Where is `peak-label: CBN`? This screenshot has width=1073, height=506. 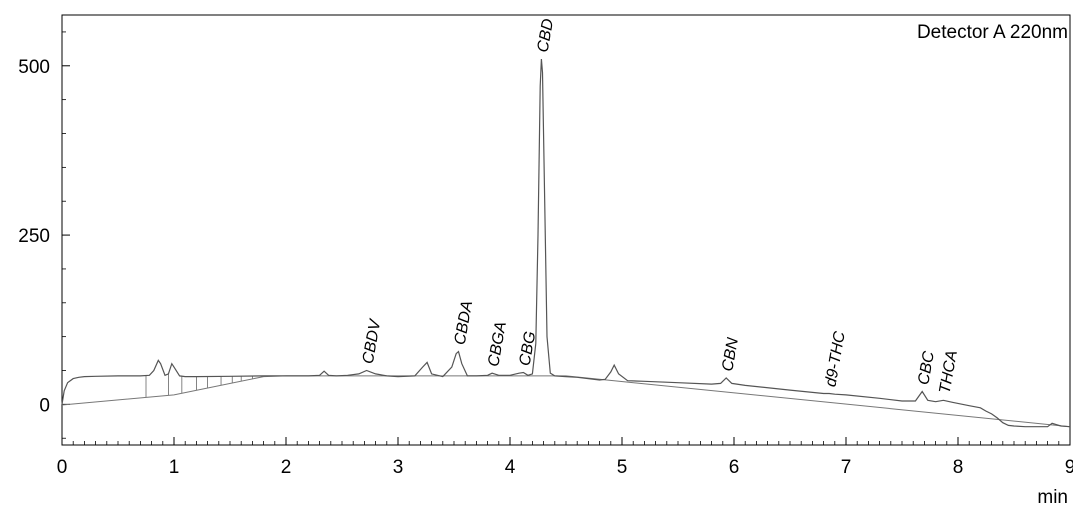 peak-label: CBN is located at coordinates (730, 354).